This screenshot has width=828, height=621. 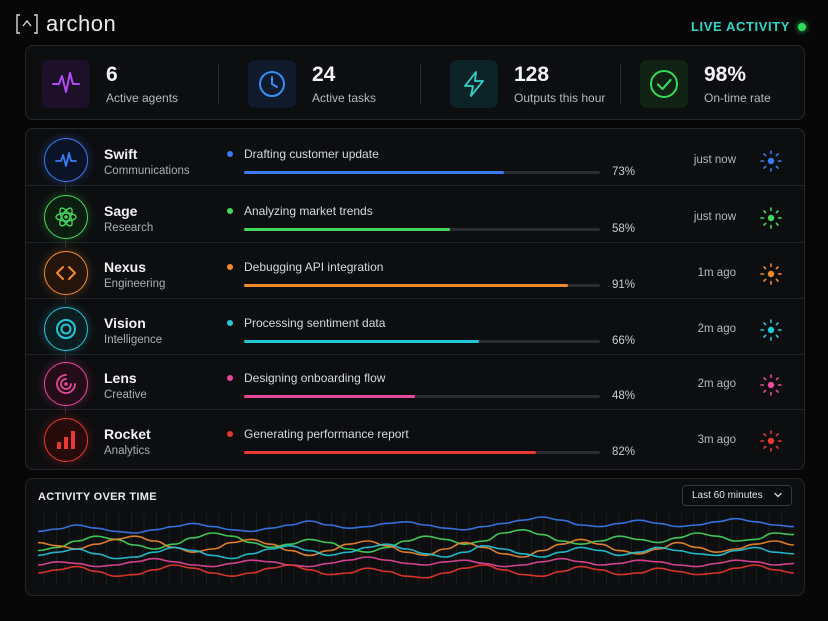 What do you see at coordinates (716, 440) in the screenshot?
I see `last-updated: 3m ago` at bounding box center [716, 440].